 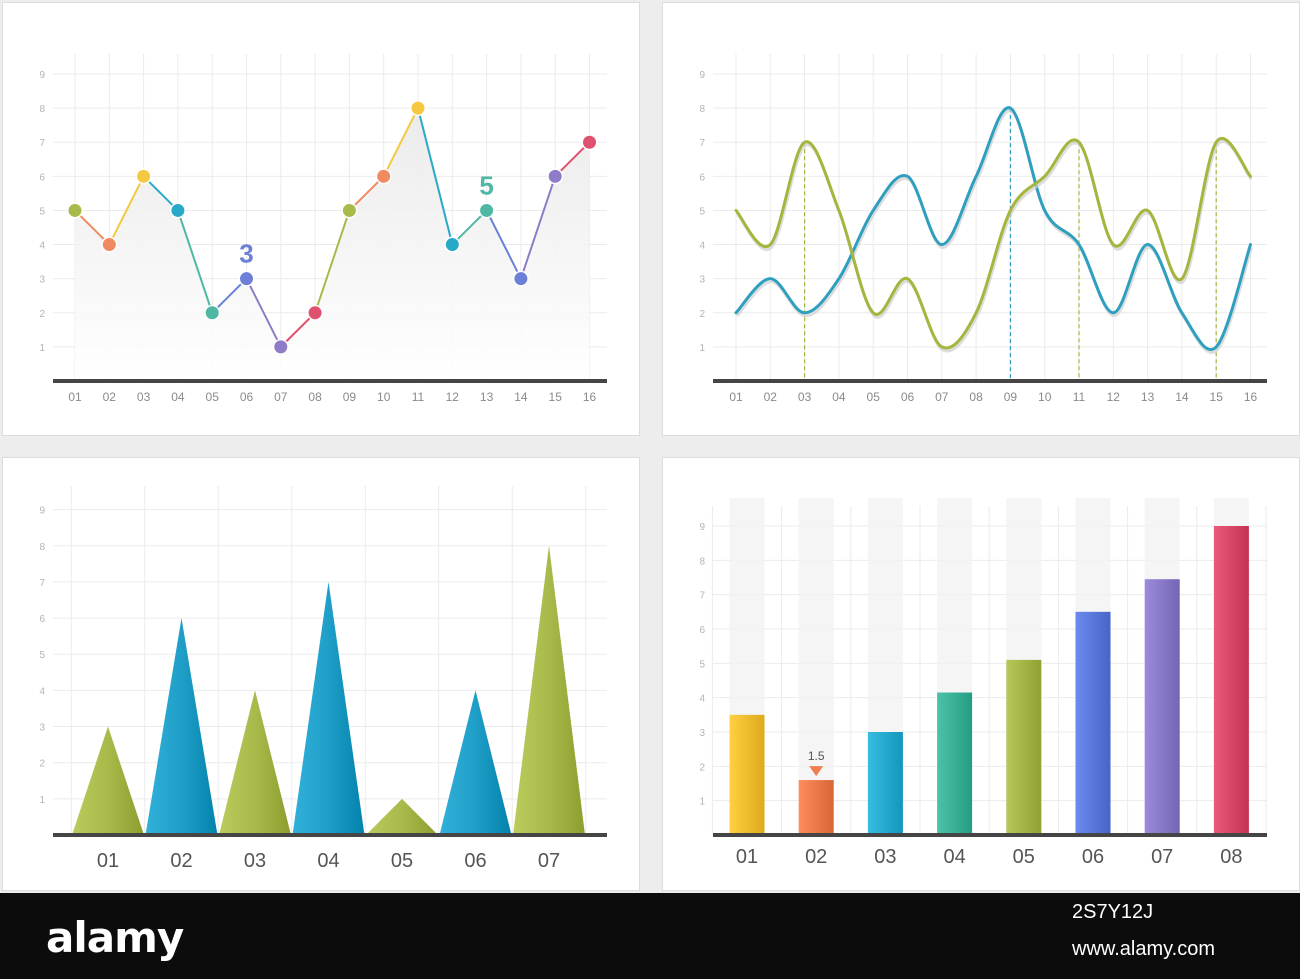 I want to click on series-shadow, so click(x=994, y=246).